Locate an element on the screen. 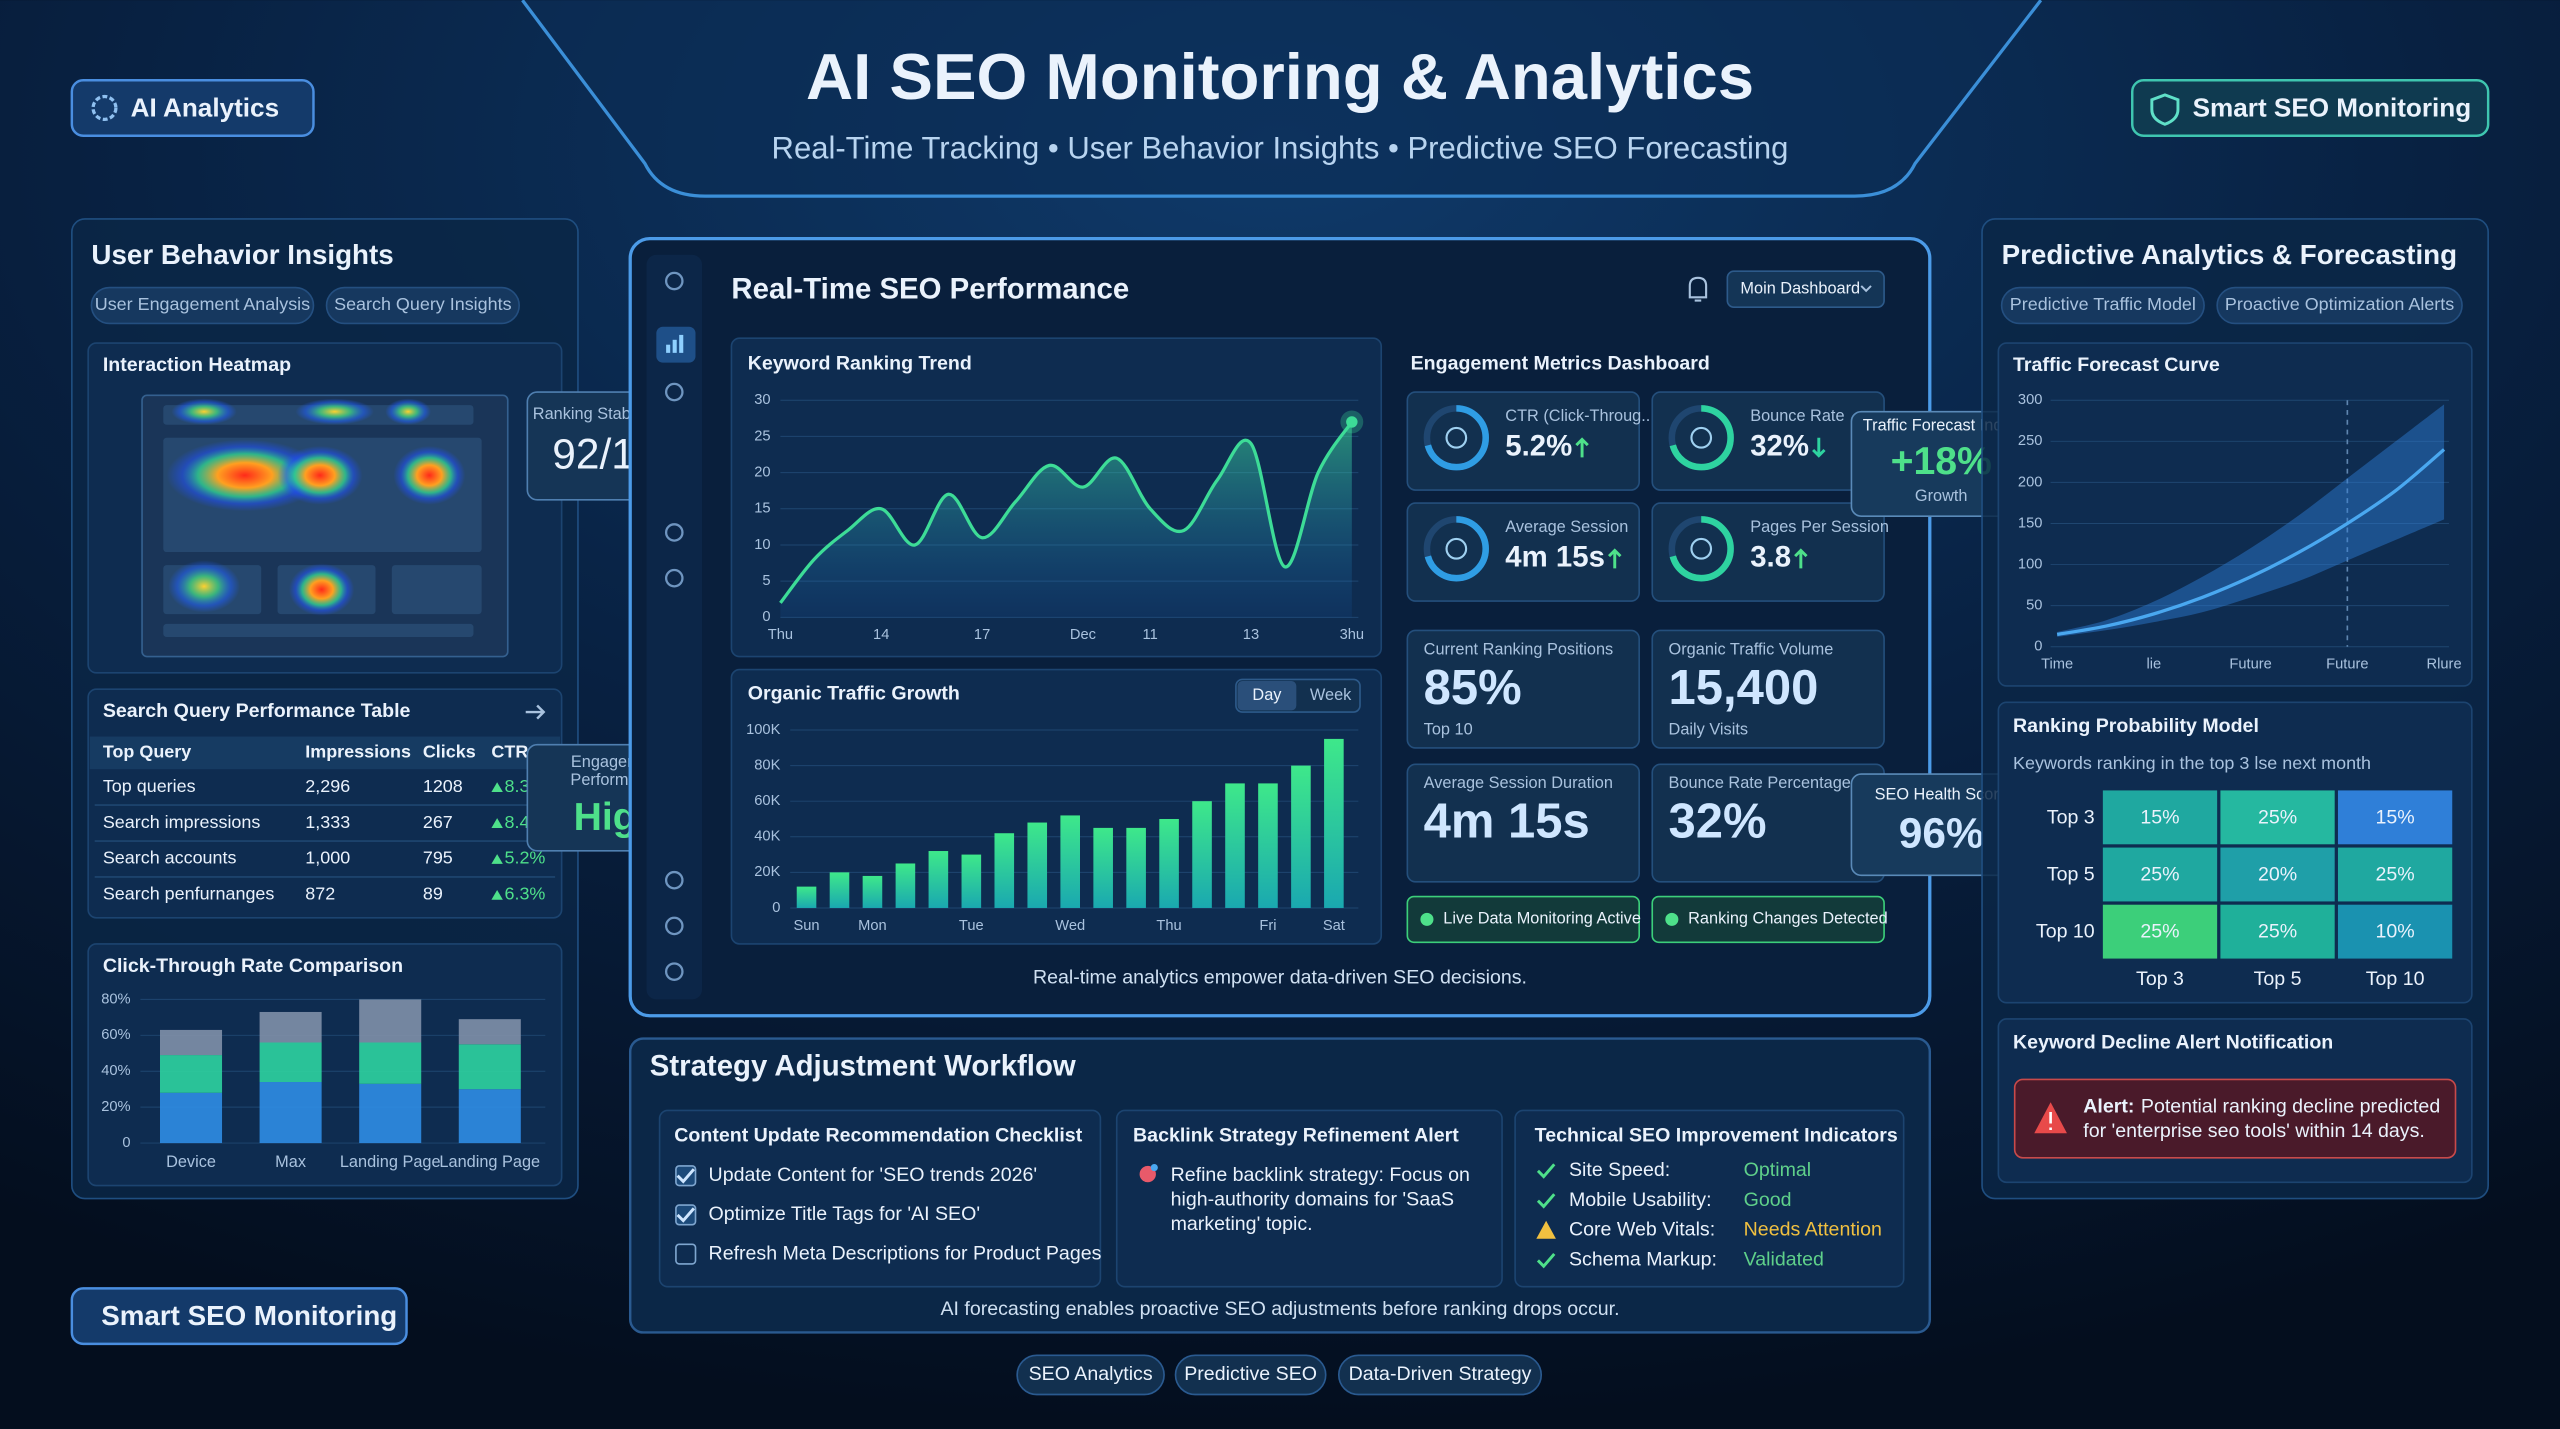  metric-value: 4m 15s is located at coordinates (1555, 556).